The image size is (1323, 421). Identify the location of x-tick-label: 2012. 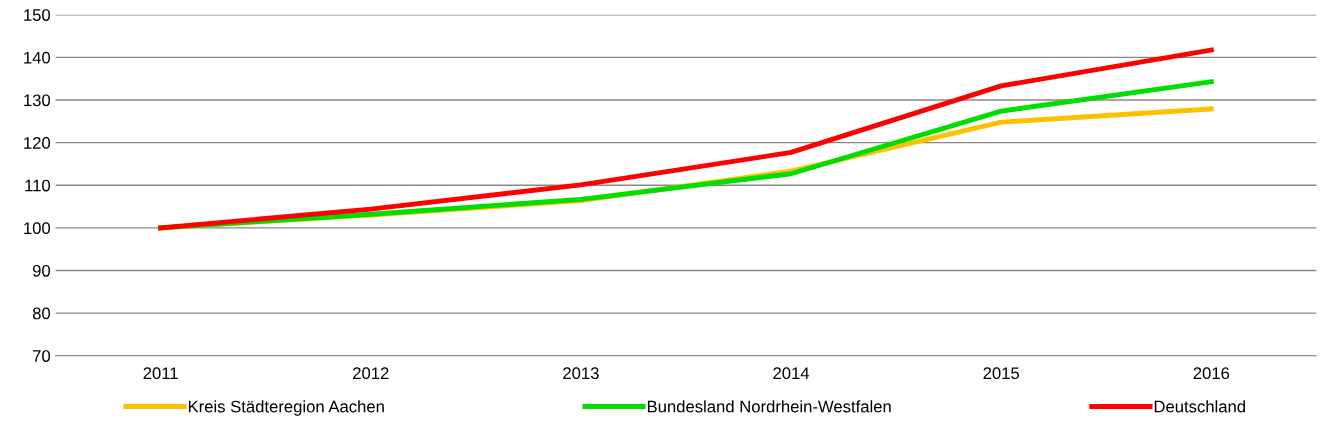
(371, 373).